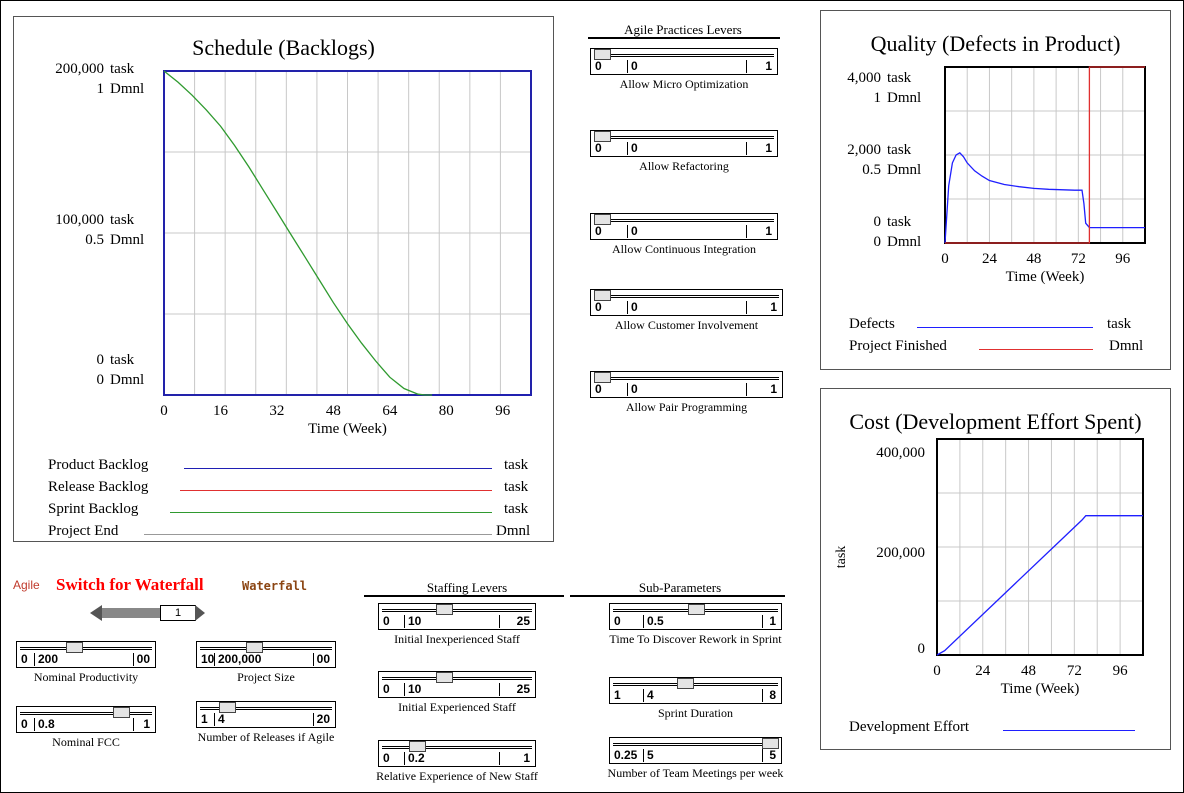 This screenshot has height=793, width=1184. I want to click on schedule-y-label-top-unit: task, so click(122, 69).